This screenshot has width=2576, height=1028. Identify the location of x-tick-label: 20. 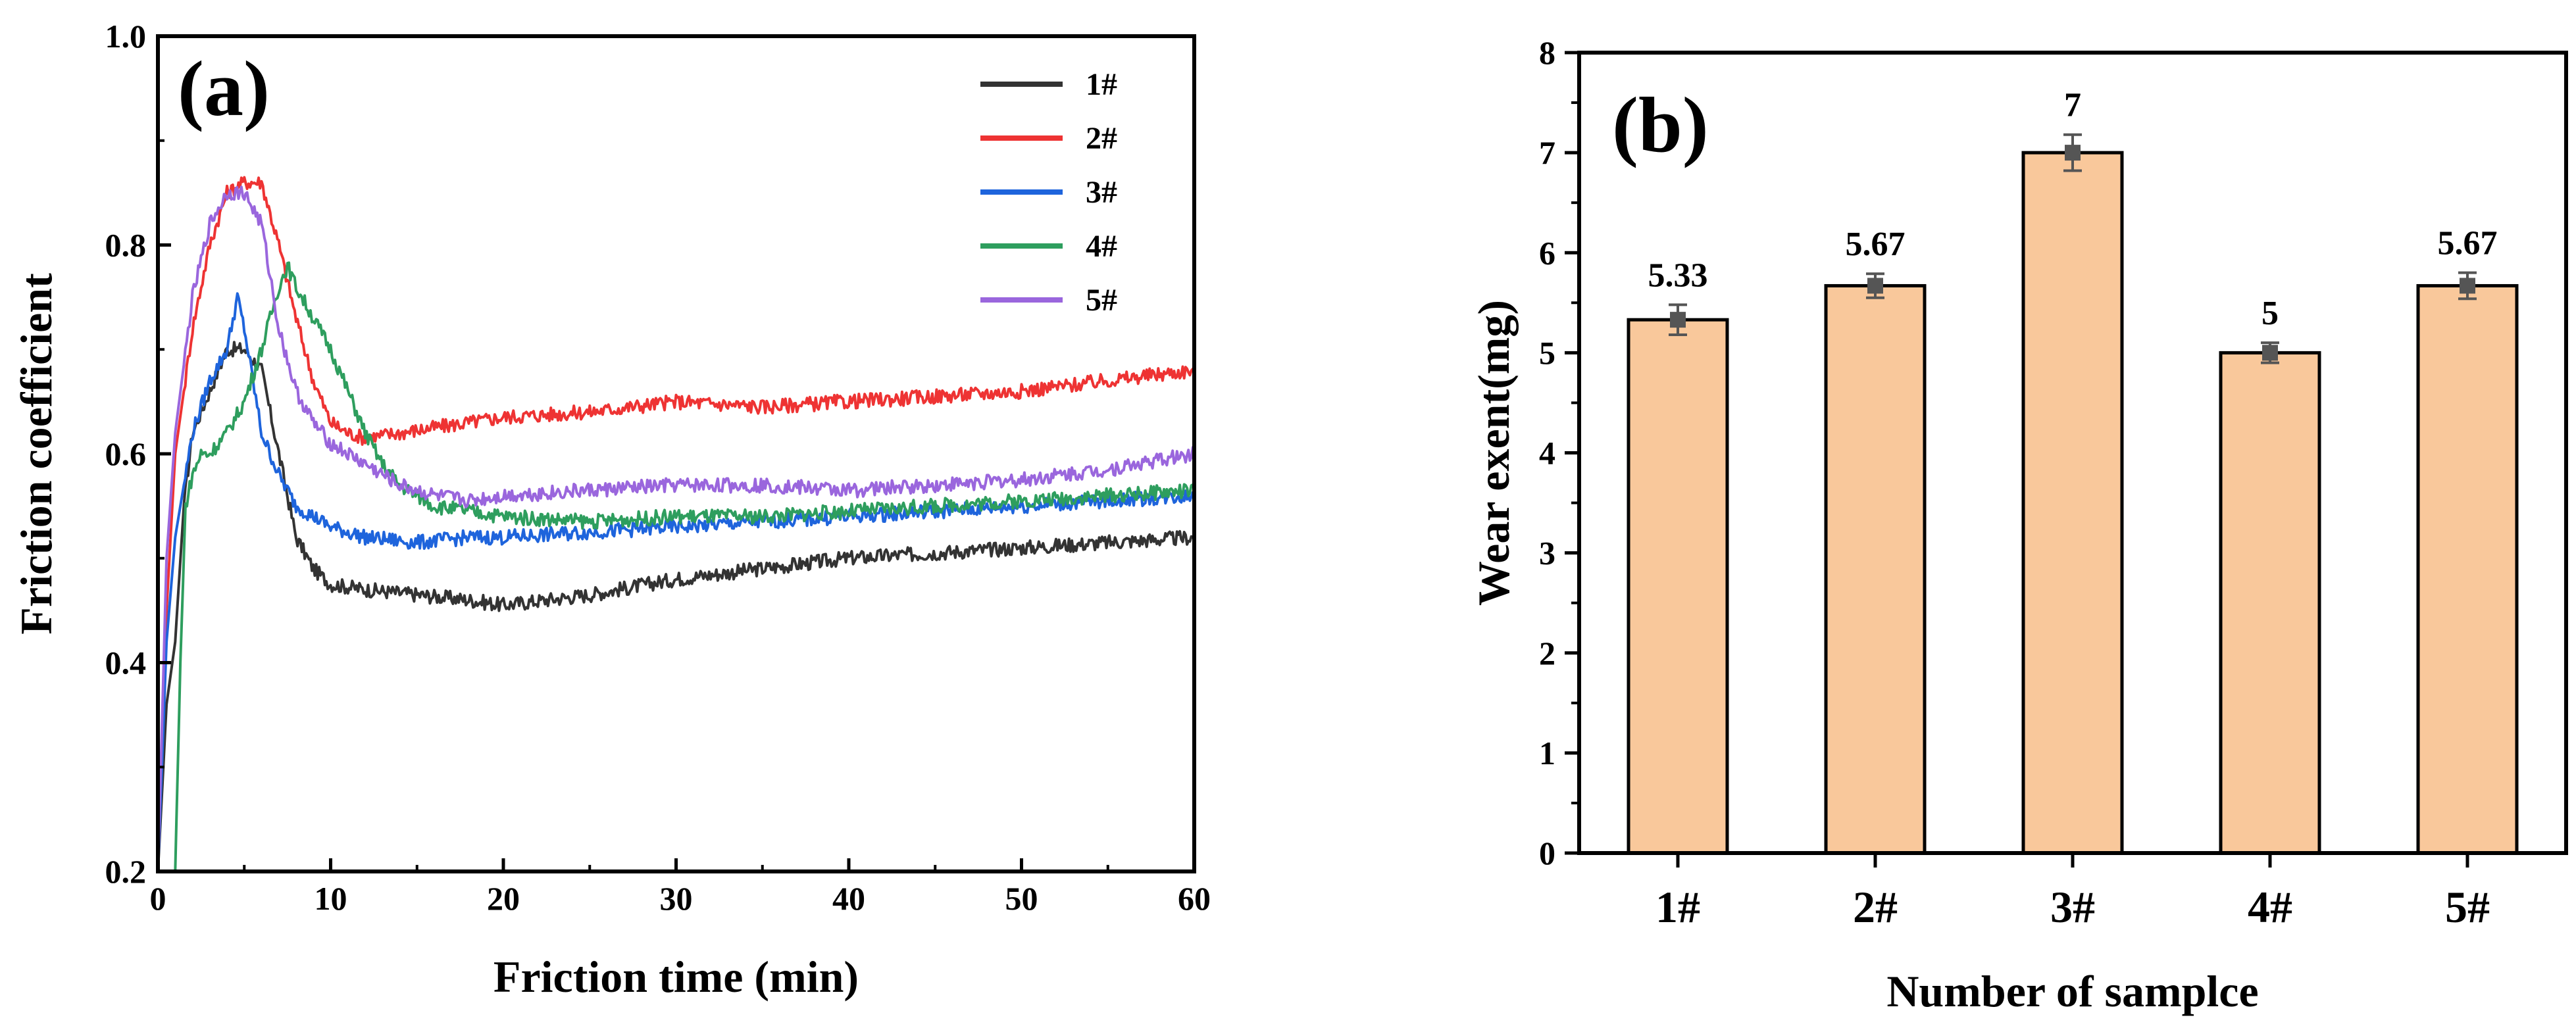
(504, 898).